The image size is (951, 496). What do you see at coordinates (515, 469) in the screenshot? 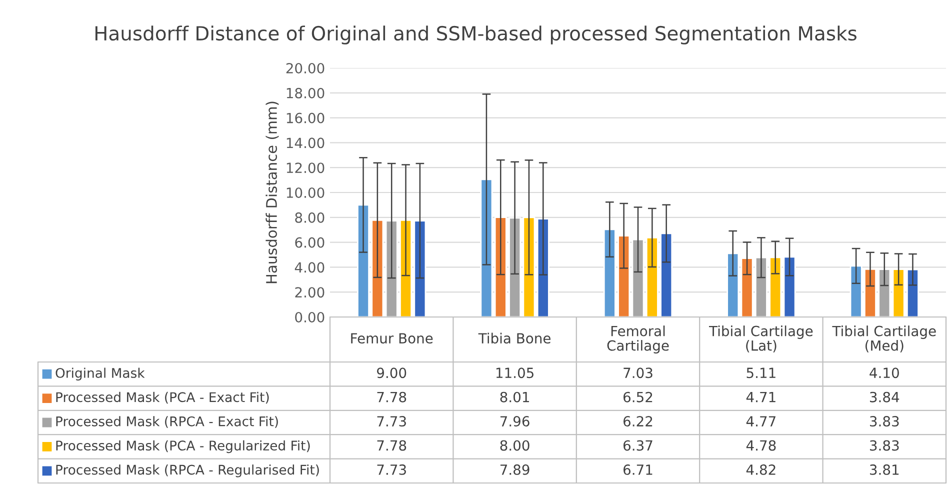
I see `data-label: 7.89` at bounding box center [515, 469].